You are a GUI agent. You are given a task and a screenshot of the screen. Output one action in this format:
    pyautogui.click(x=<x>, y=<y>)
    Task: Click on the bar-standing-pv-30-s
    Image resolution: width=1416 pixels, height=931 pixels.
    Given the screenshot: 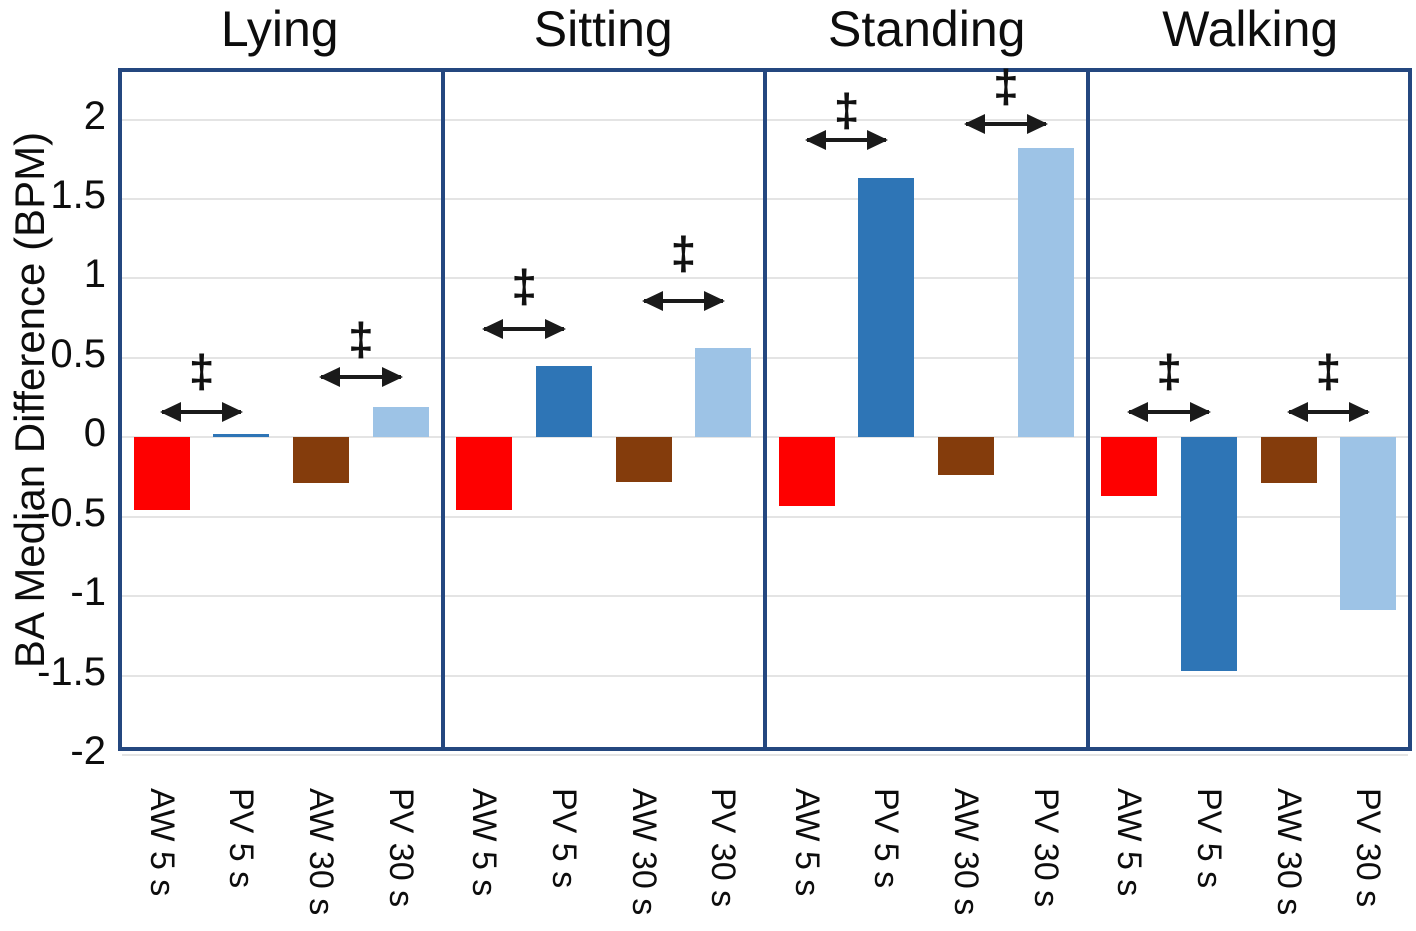 What is the action you would take?
    pyautogui.click(x=1045, y=293)
    